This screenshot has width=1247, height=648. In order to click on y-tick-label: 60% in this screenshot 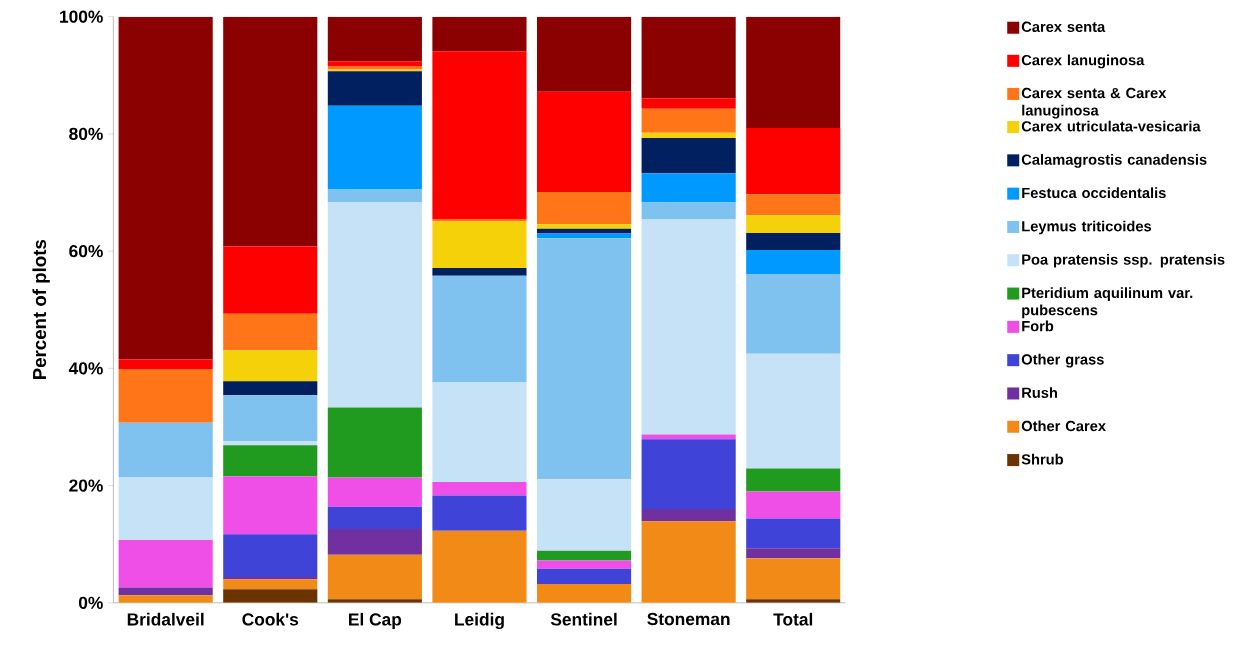, I will do `click(86, 251)`.